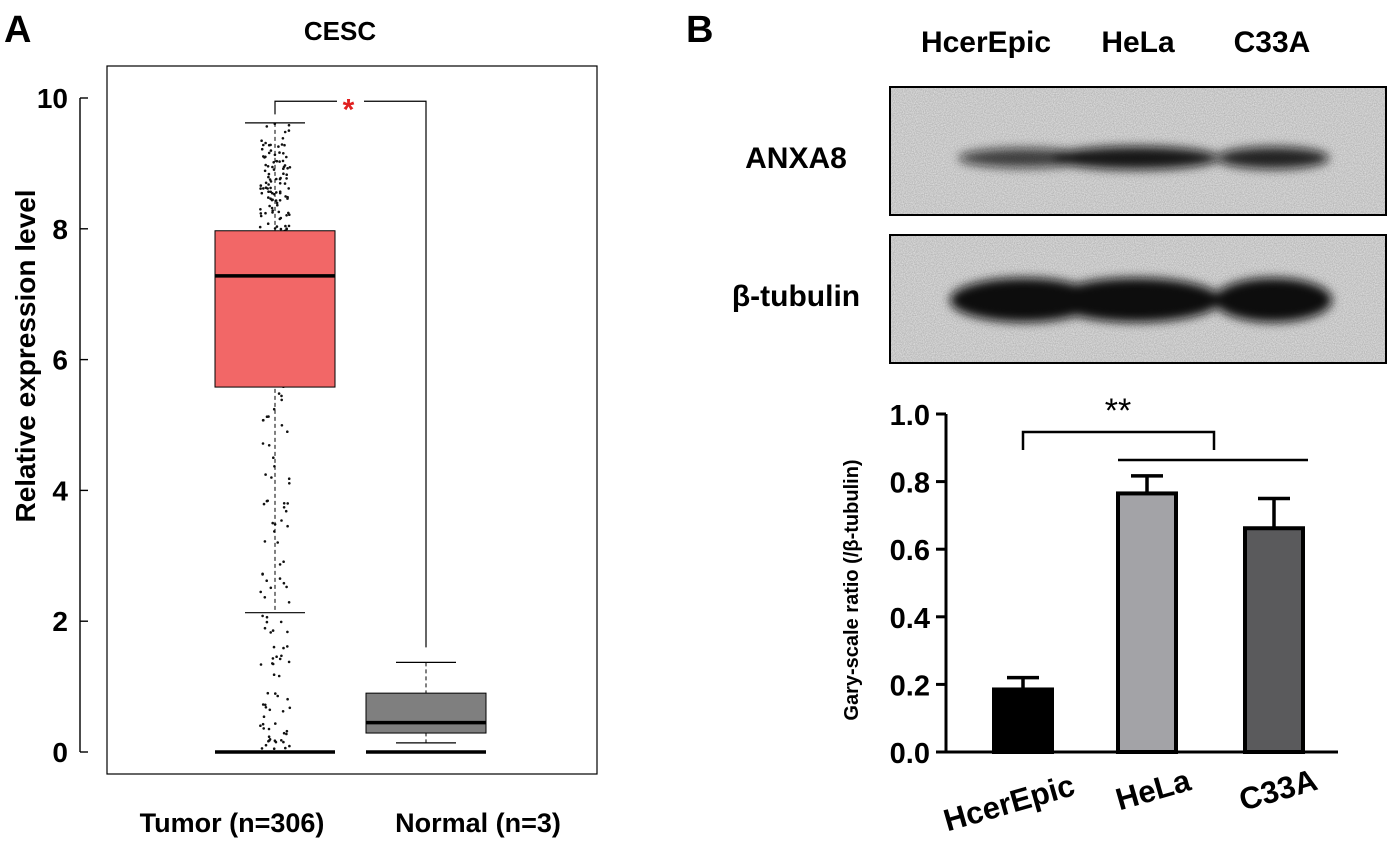 The image size is (1392, 846). Describe the element at coordinates (1148, 614) in the screenshot. I see `bar-chart-bars` at that location.